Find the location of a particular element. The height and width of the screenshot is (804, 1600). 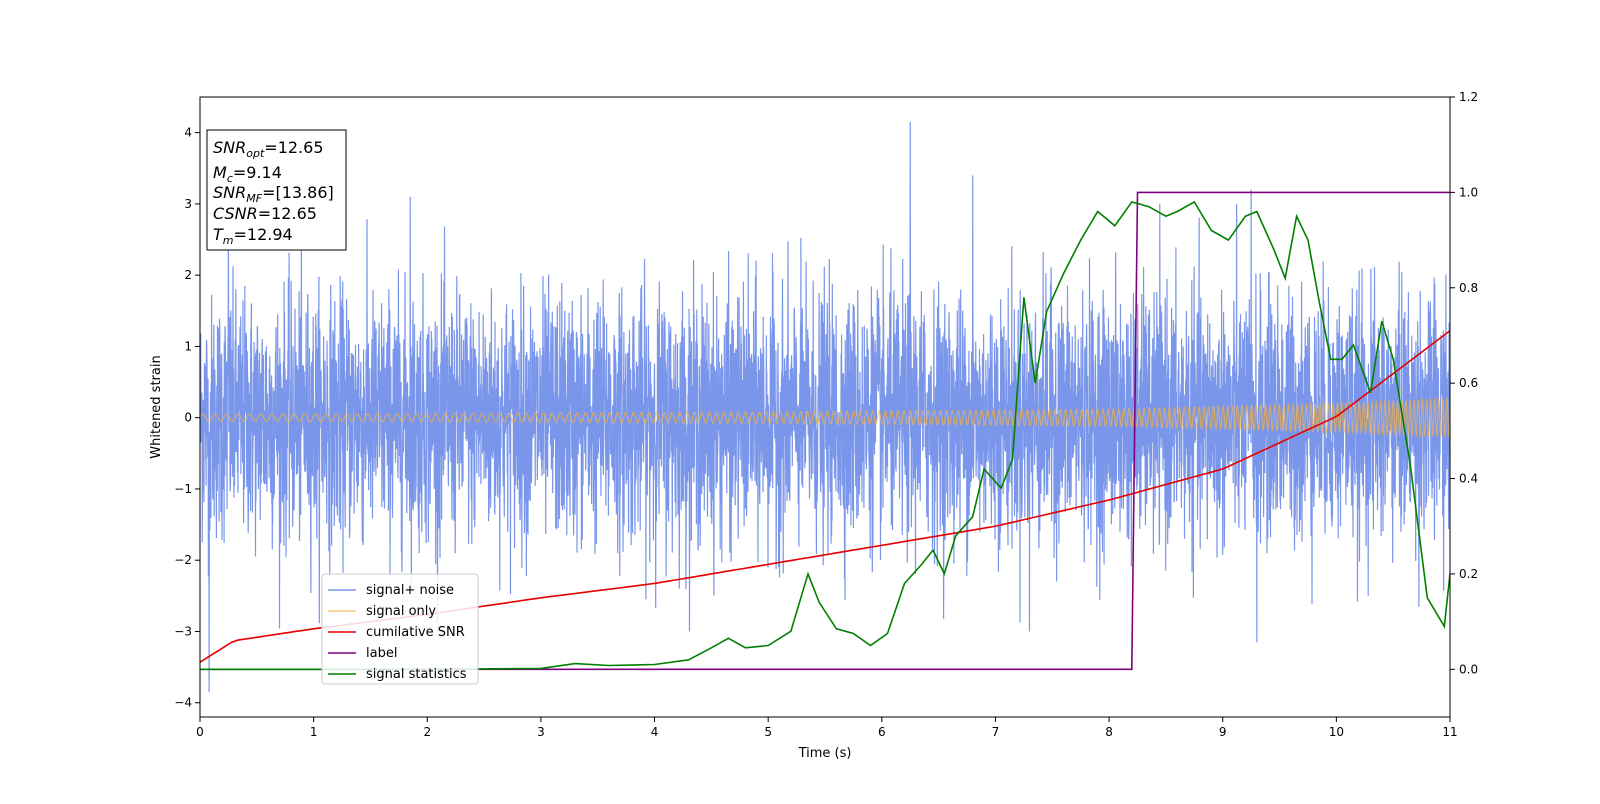

y-tick-label: −3 is located at coordinates (183, 631).